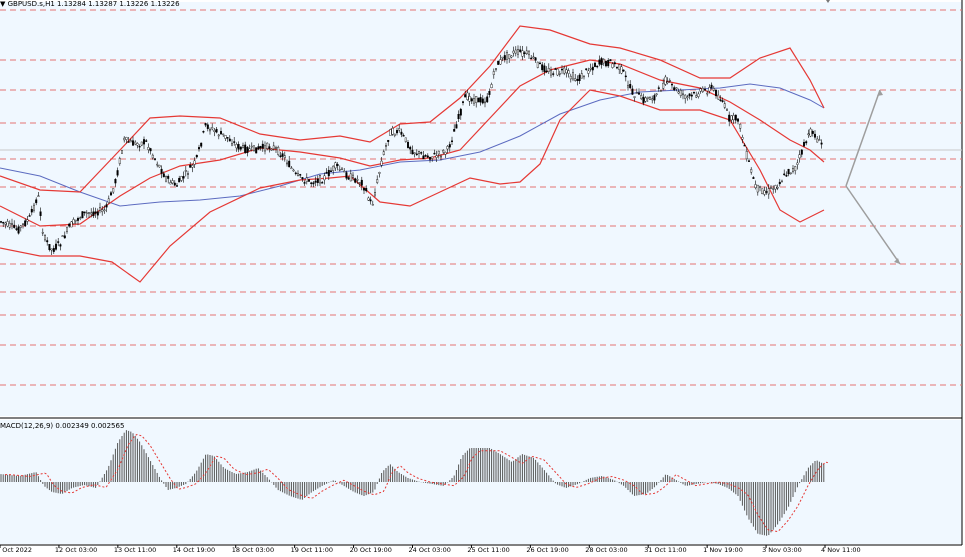 The width and height of the screenshot is (965, 557). Describe the element at coordinates (4, 4) in the screenshot. I see `dropdown-triangle-icon: ▼` at that location.